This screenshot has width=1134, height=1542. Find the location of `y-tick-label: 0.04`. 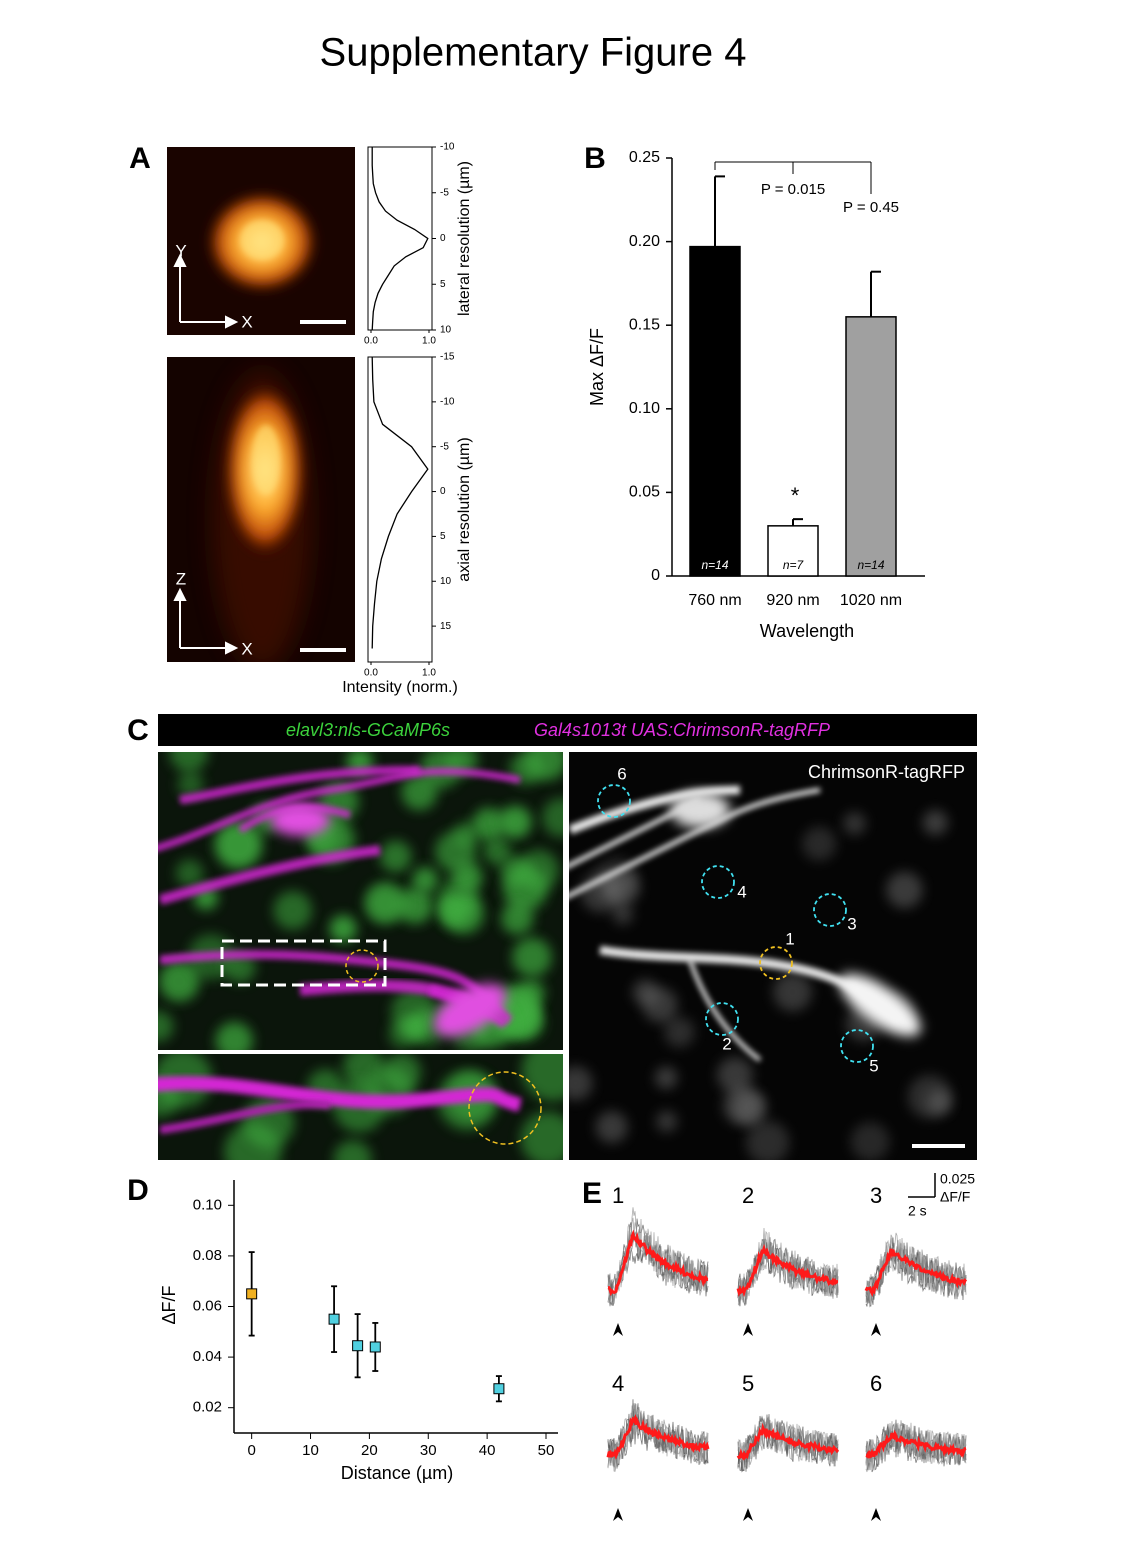

y-tick-label: 0.04 is located at coordinates (207, 1356).